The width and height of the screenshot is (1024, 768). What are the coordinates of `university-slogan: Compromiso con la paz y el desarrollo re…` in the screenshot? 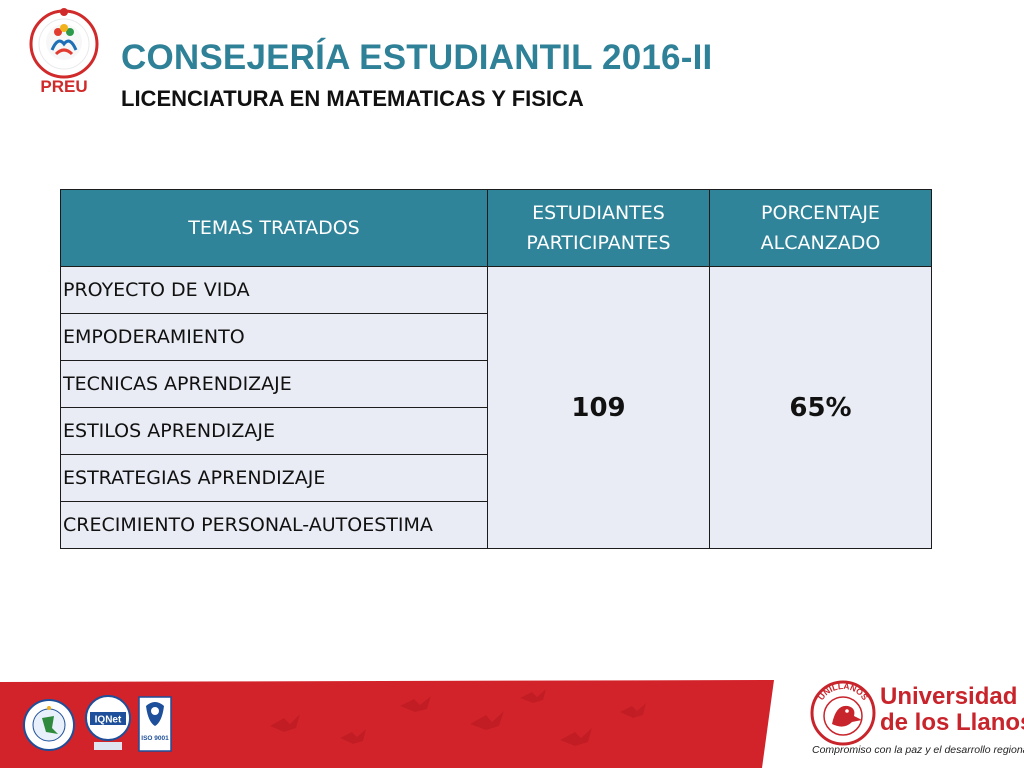 It's located at (918, 750).